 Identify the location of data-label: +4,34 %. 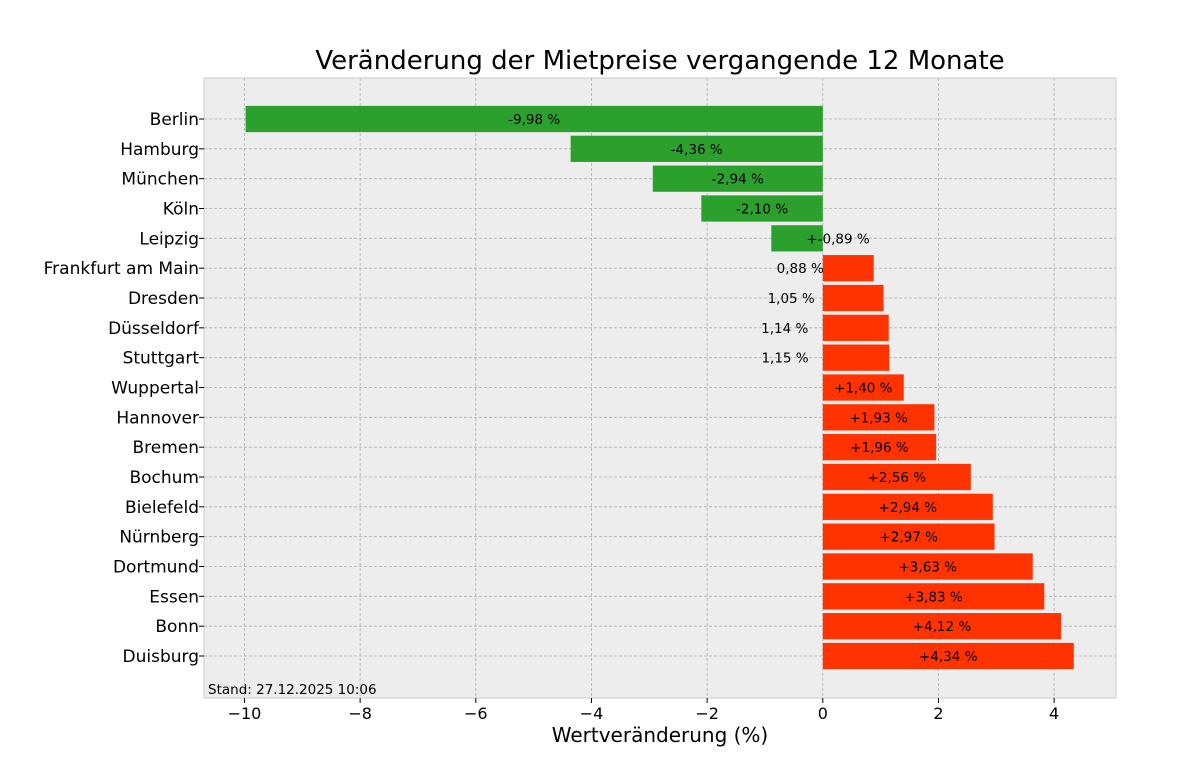
(948, 657).